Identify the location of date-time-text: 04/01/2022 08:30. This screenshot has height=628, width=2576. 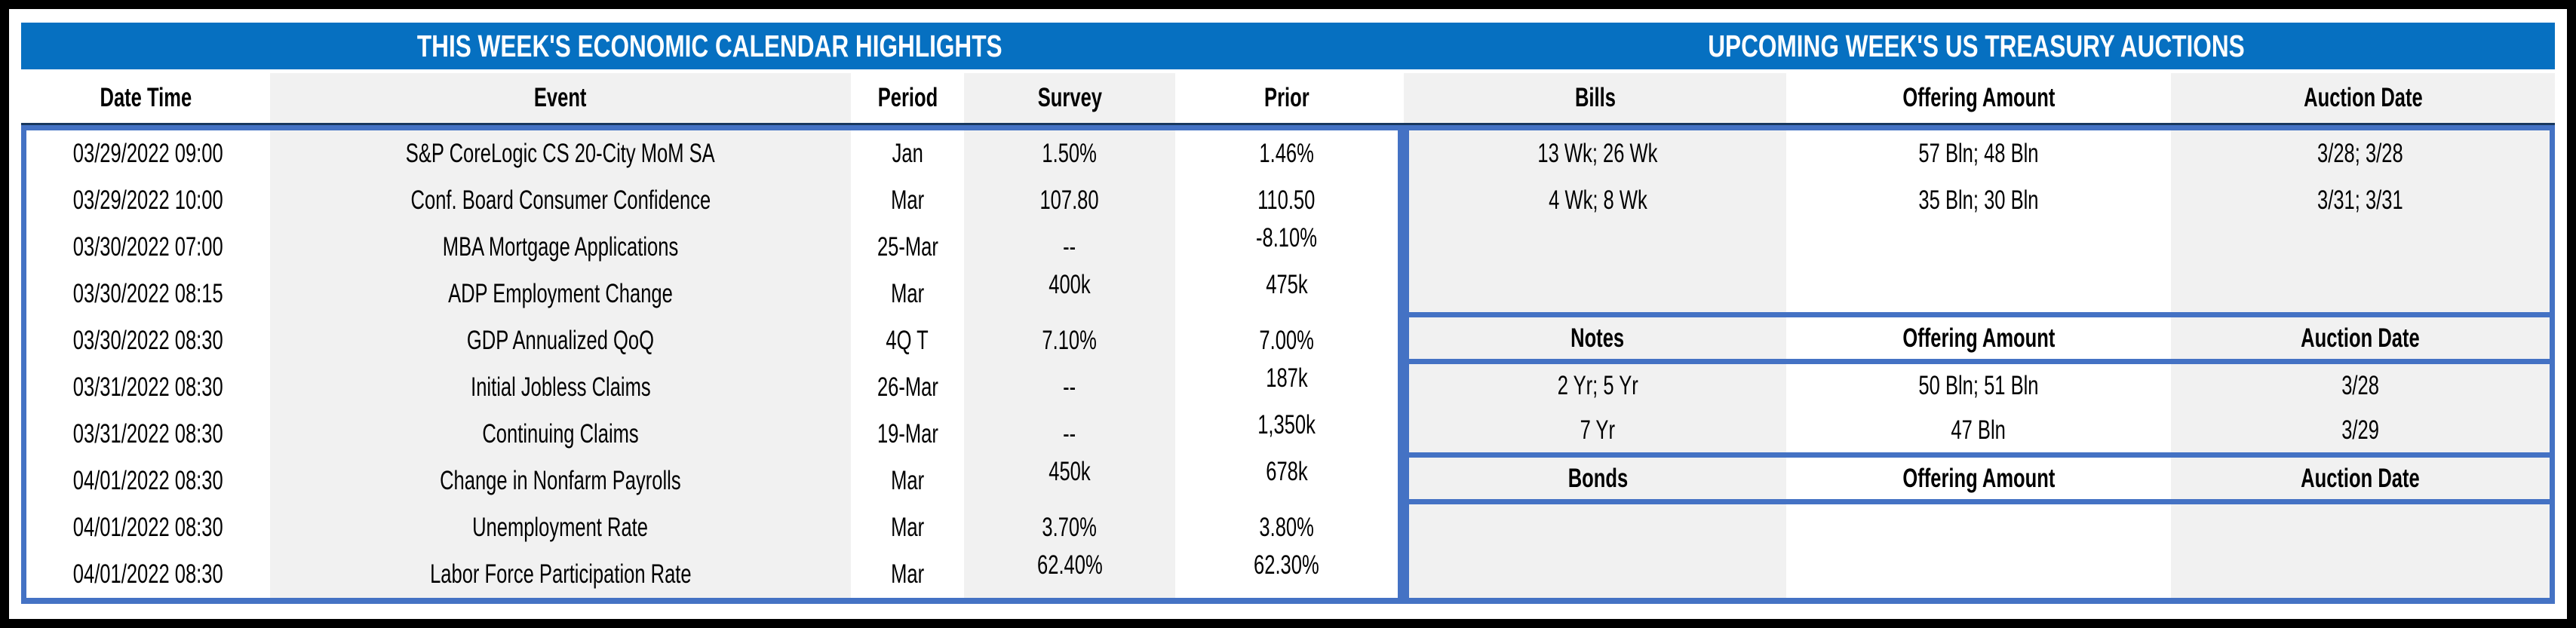
(148, 574).